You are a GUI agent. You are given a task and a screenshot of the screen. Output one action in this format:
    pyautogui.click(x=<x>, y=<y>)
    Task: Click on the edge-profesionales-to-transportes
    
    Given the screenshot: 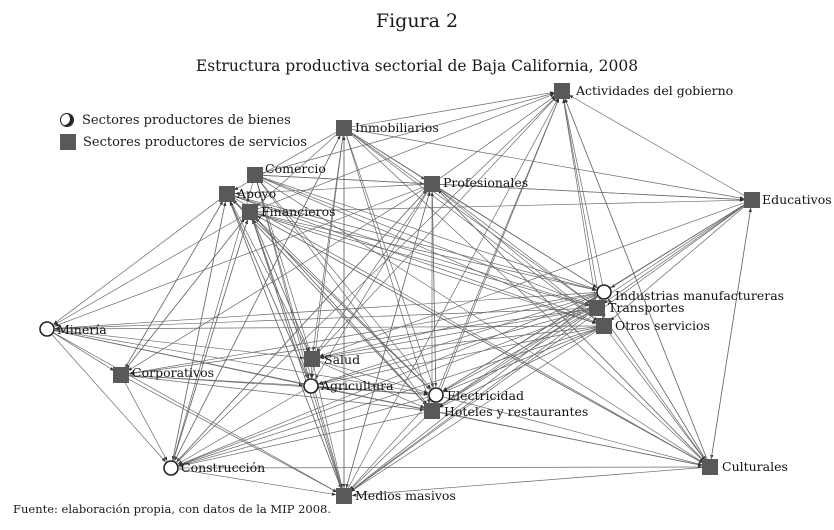 What is the action you would take?
    pyautogui.click(x=514, y=246)
    